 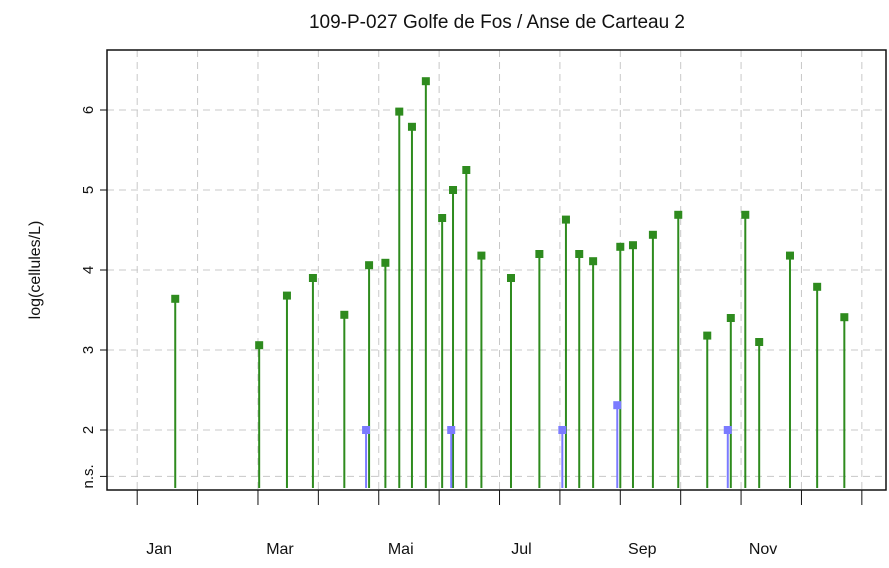 What do you see at coordinates (642, 549) in the screenshot?
I see `x-tick-label: Sep` at bounding box center [642, 549].